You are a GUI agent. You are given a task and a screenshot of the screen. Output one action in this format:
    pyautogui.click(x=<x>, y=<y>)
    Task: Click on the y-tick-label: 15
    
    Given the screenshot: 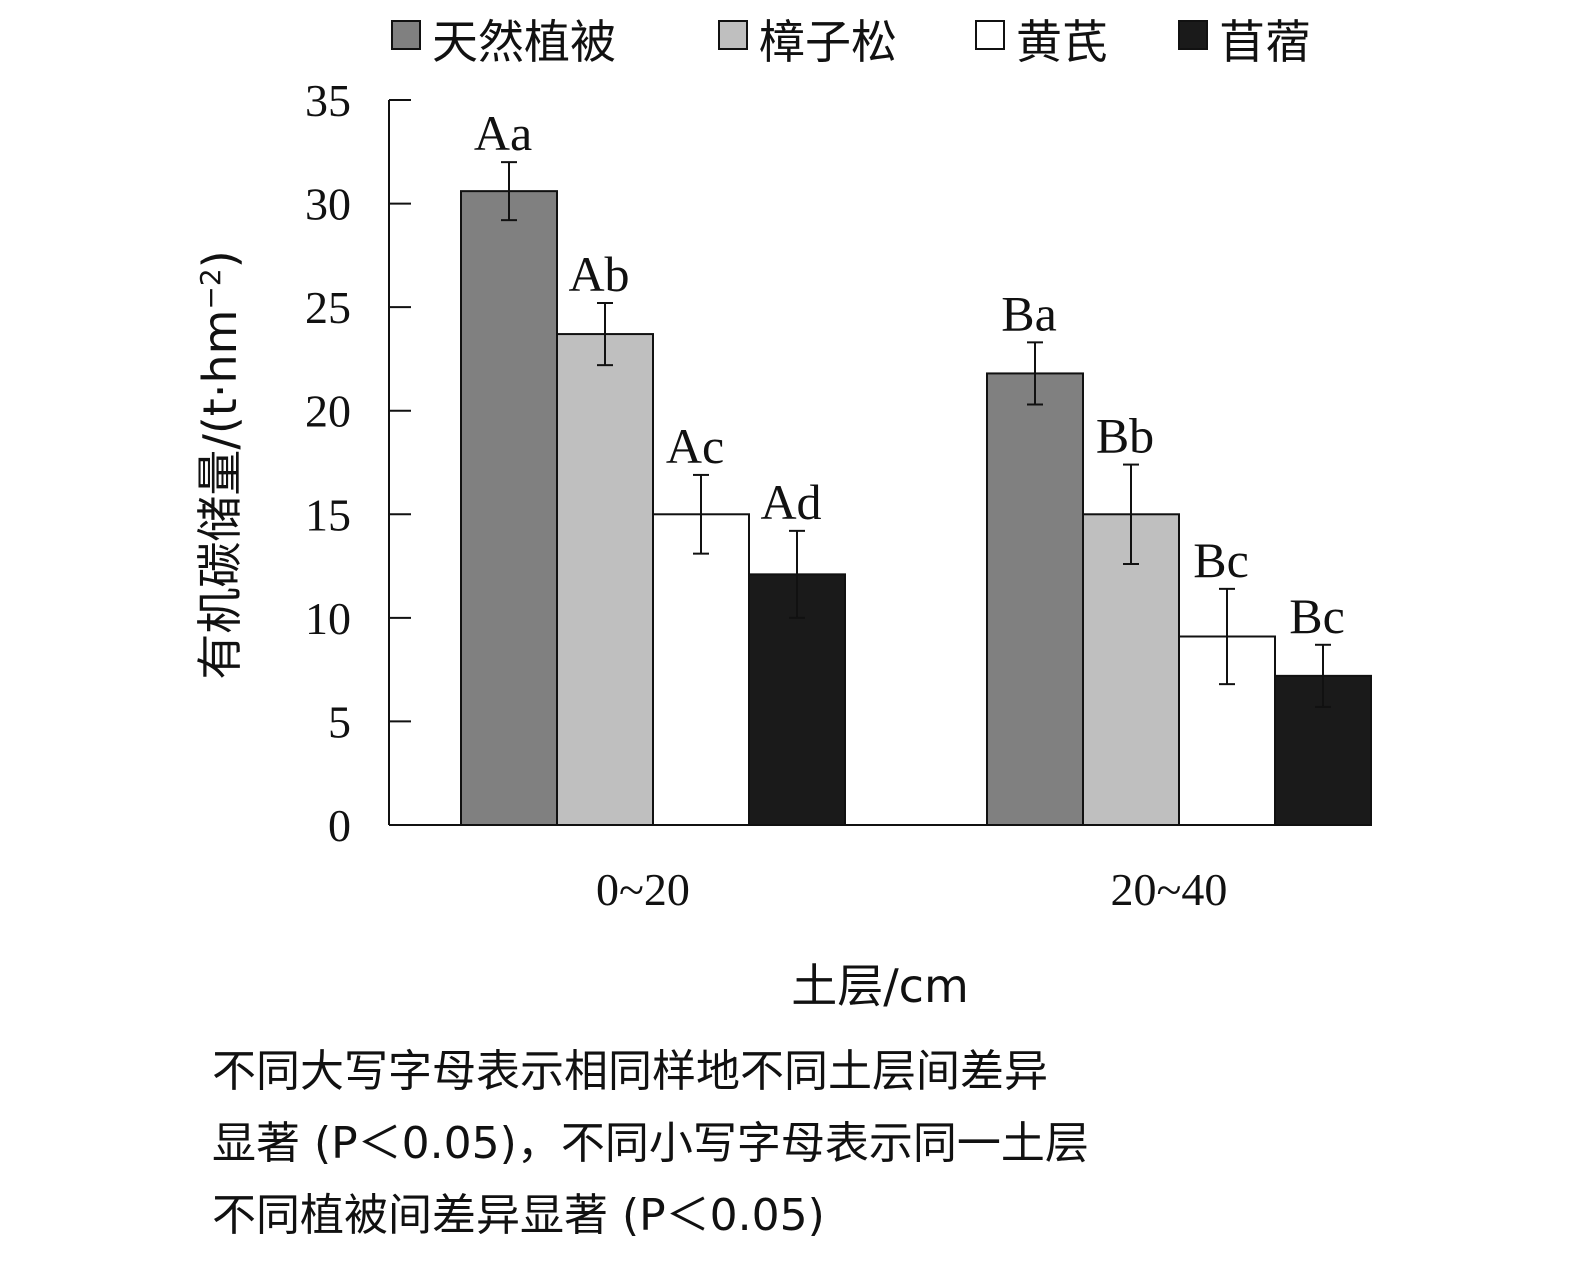 What is the action you would take?
    pyautogui.click(x=328, y=514)
    